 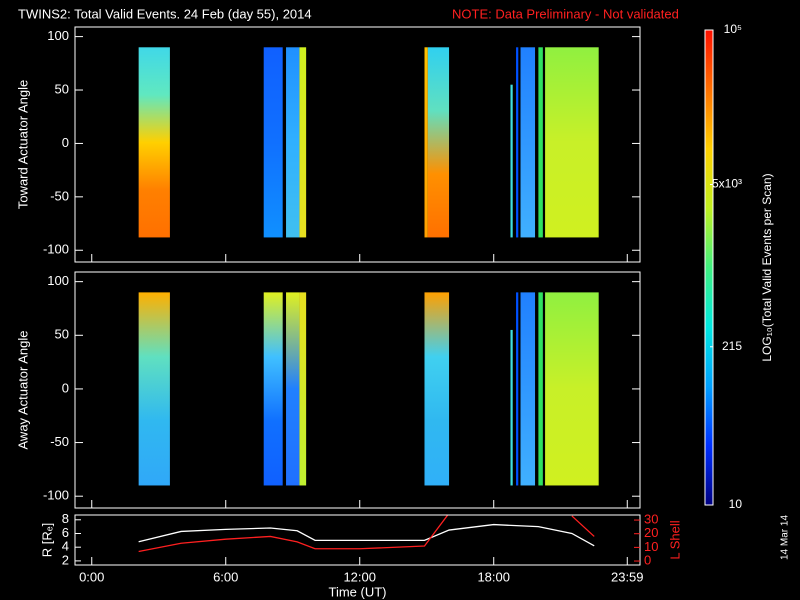 What do you see at coordinates (627, 576) in the screenshot?
I see `x-tick-label: 23:59` at bounding box center [627, 576].